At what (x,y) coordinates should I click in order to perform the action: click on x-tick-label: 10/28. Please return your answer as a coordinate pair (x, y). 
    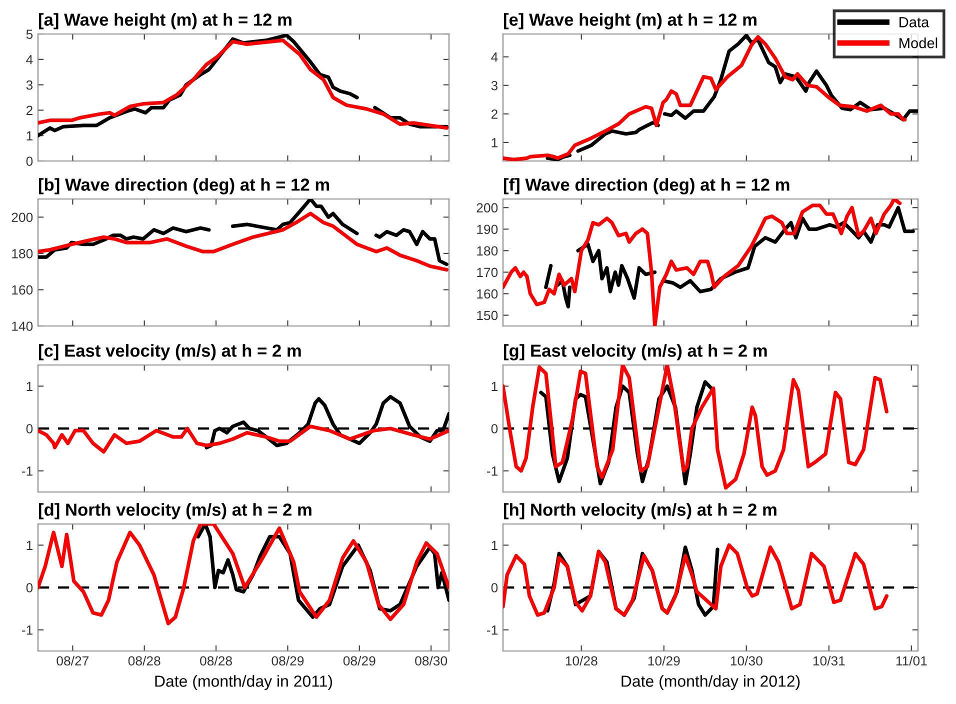
    Looking at the image, I should click on (582, 661).